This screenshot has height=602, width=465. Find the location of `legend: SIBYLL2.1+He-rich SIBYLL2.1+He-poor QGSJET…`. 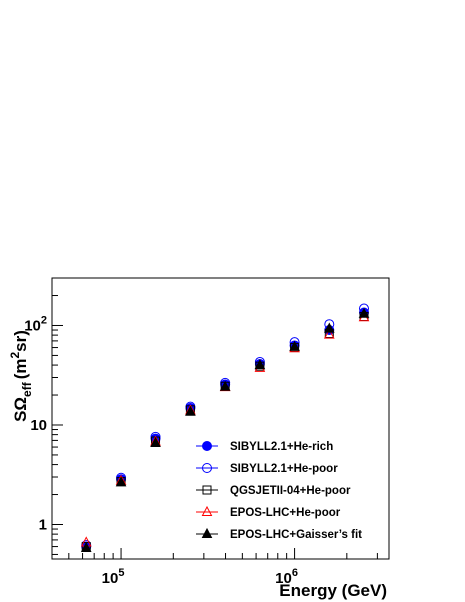

legend: SIBYLL2.1+He-rich SIBYLL2.1+He-poor QGSJET… is located at coordinates (279, 491).